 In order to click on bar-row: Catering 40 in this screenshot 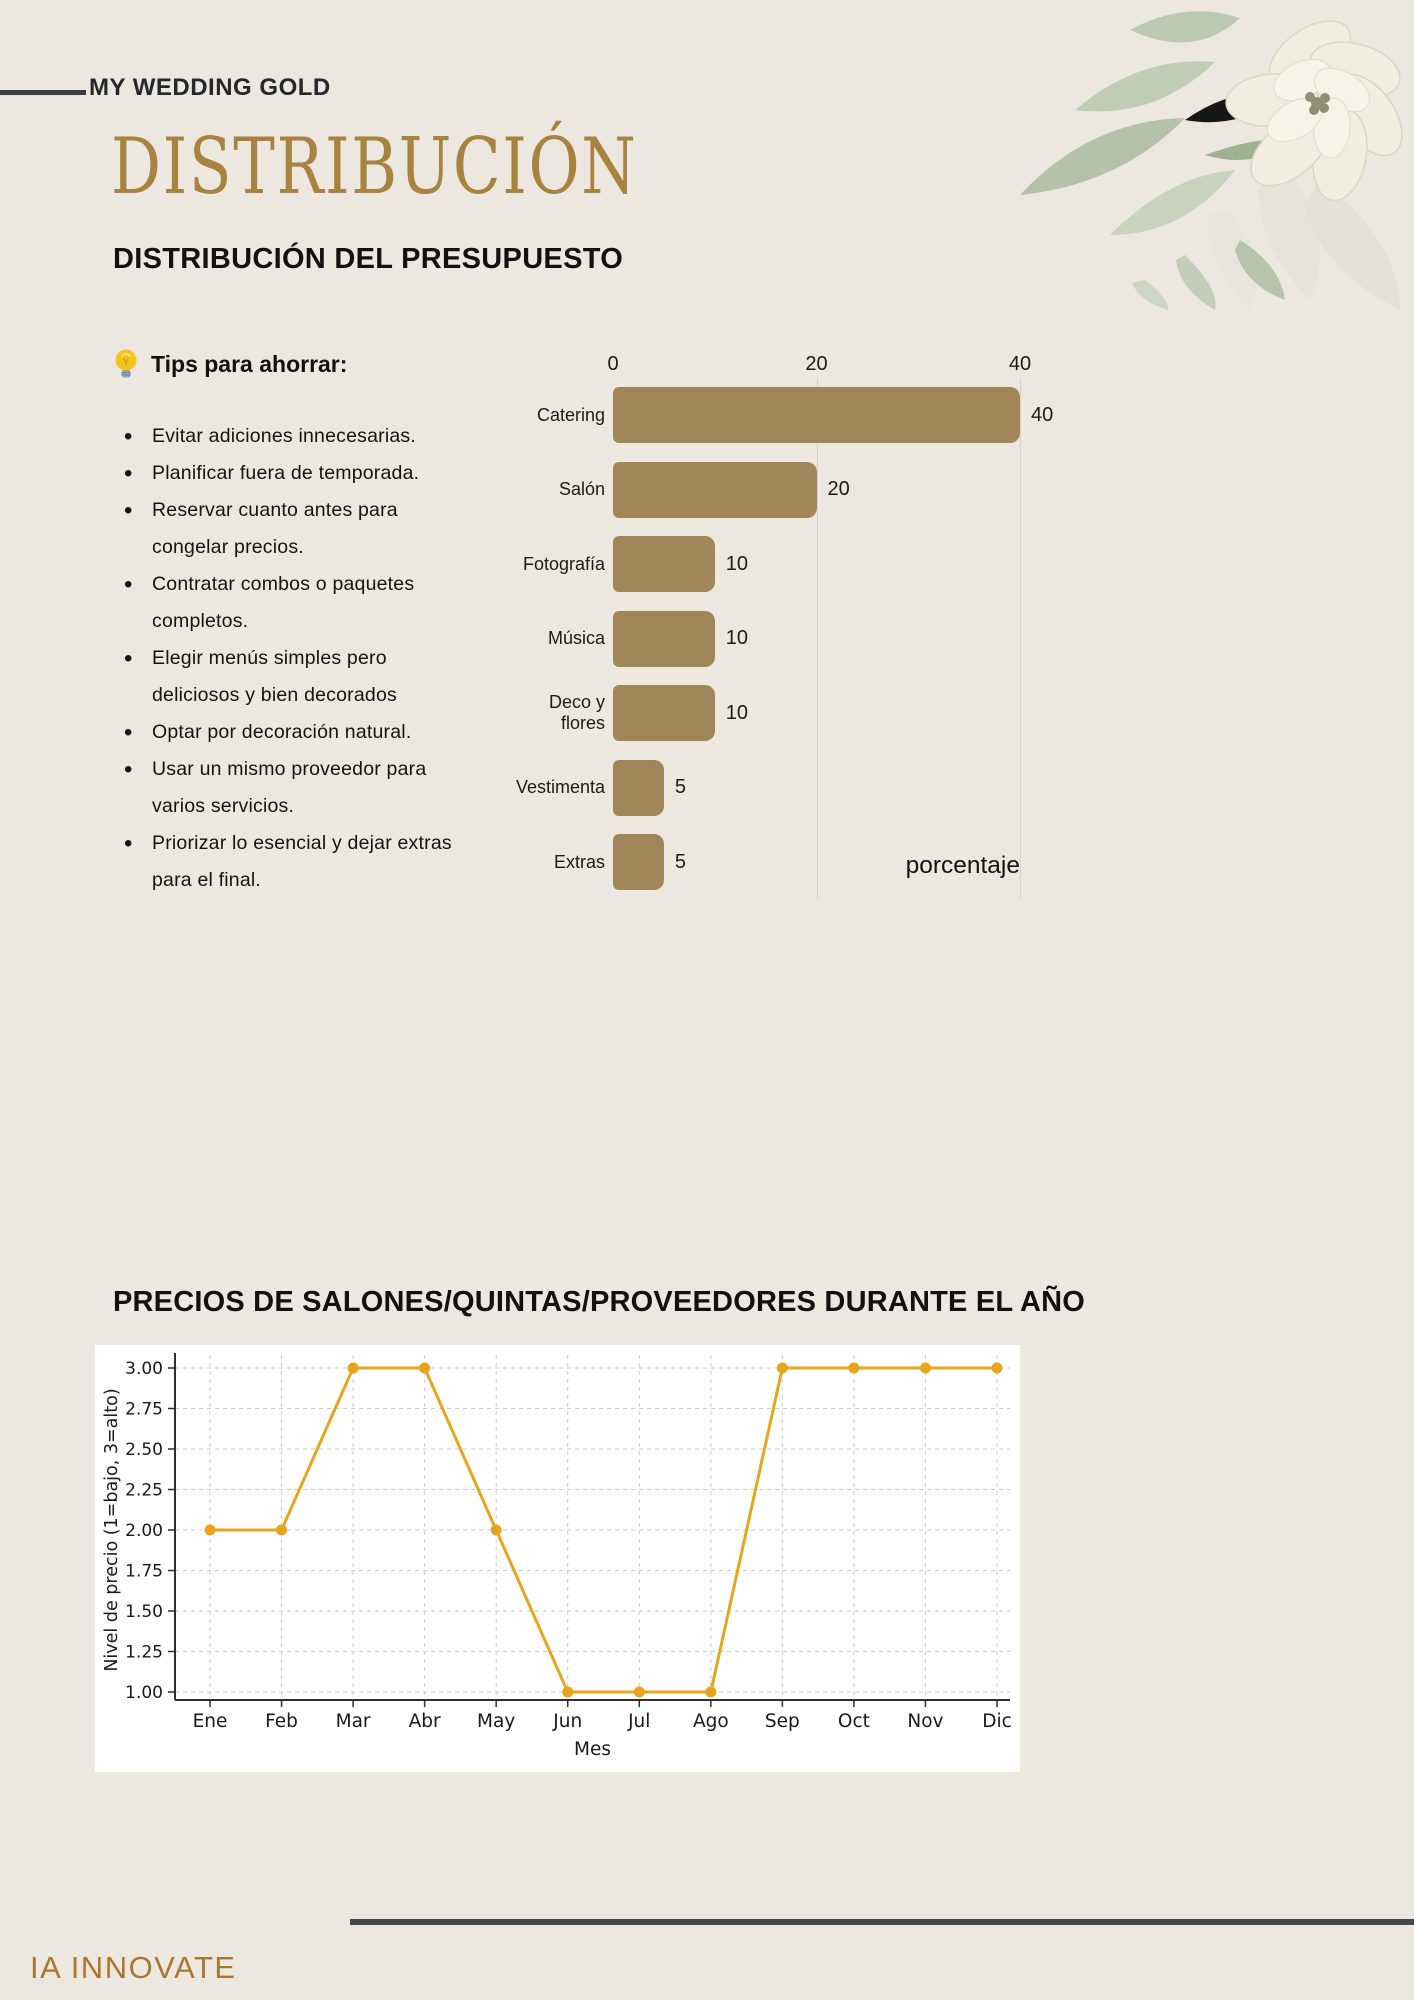, I will do `click(787, 415)`.